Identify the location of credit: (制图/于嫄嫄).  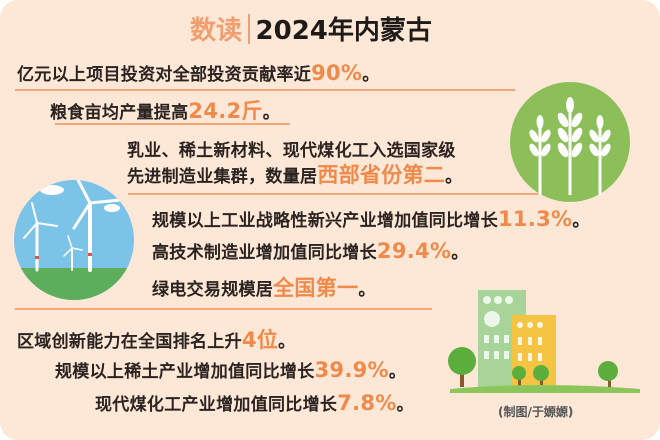
(536, 412).